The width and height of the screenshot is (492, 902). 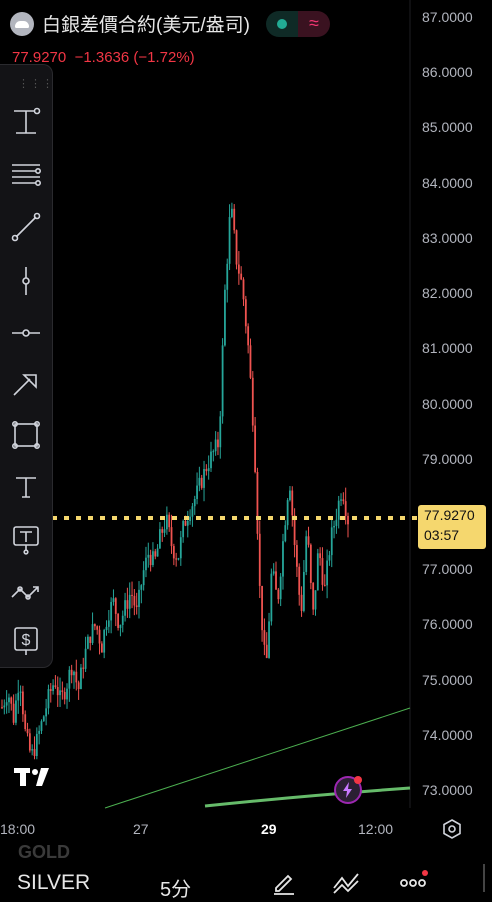 What do you see at coordinates (26, 383) in the screenshot?
I see `arrow-icon` at bounding box center [26, 383].